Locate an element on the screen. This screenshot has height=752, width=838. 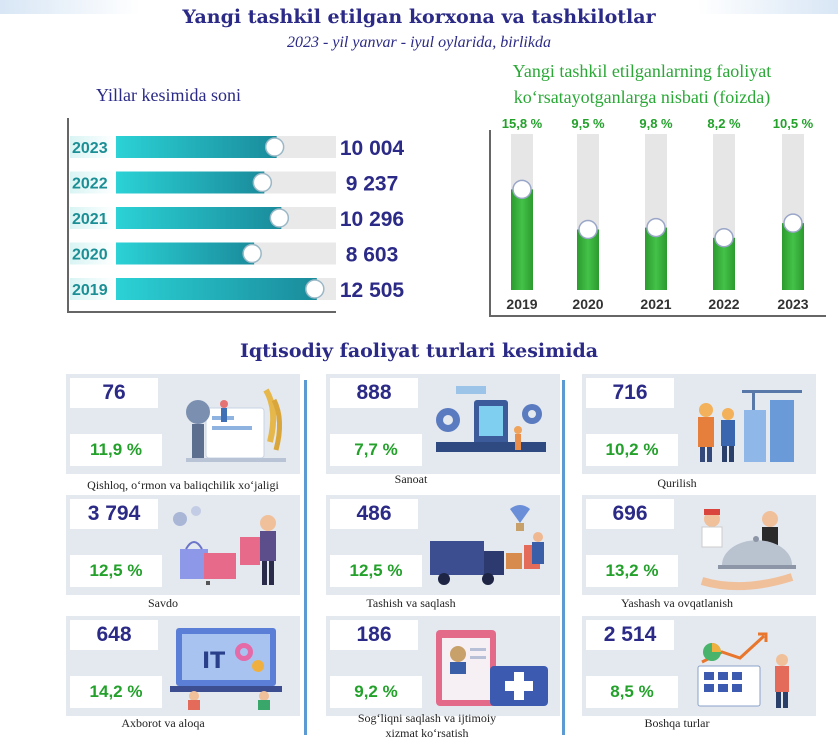
activity-label-logistics: Tashish va saqlash is located at coordinates (411, 603).